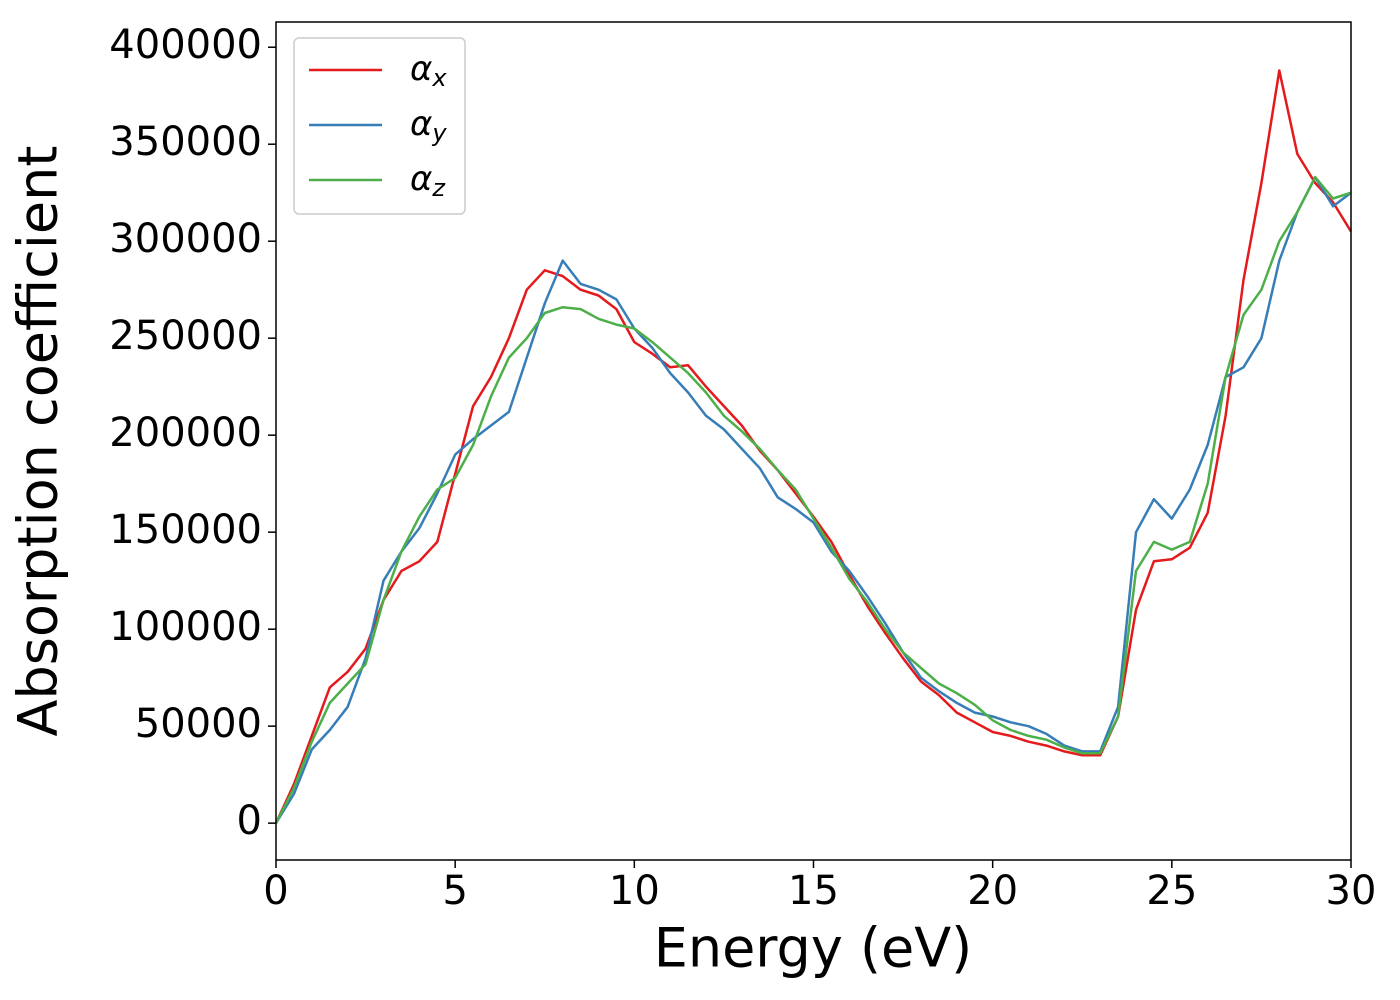 This screenshot has width=1400, height=1000. I want to click on x-tick-label: 0, so click(275, 891).